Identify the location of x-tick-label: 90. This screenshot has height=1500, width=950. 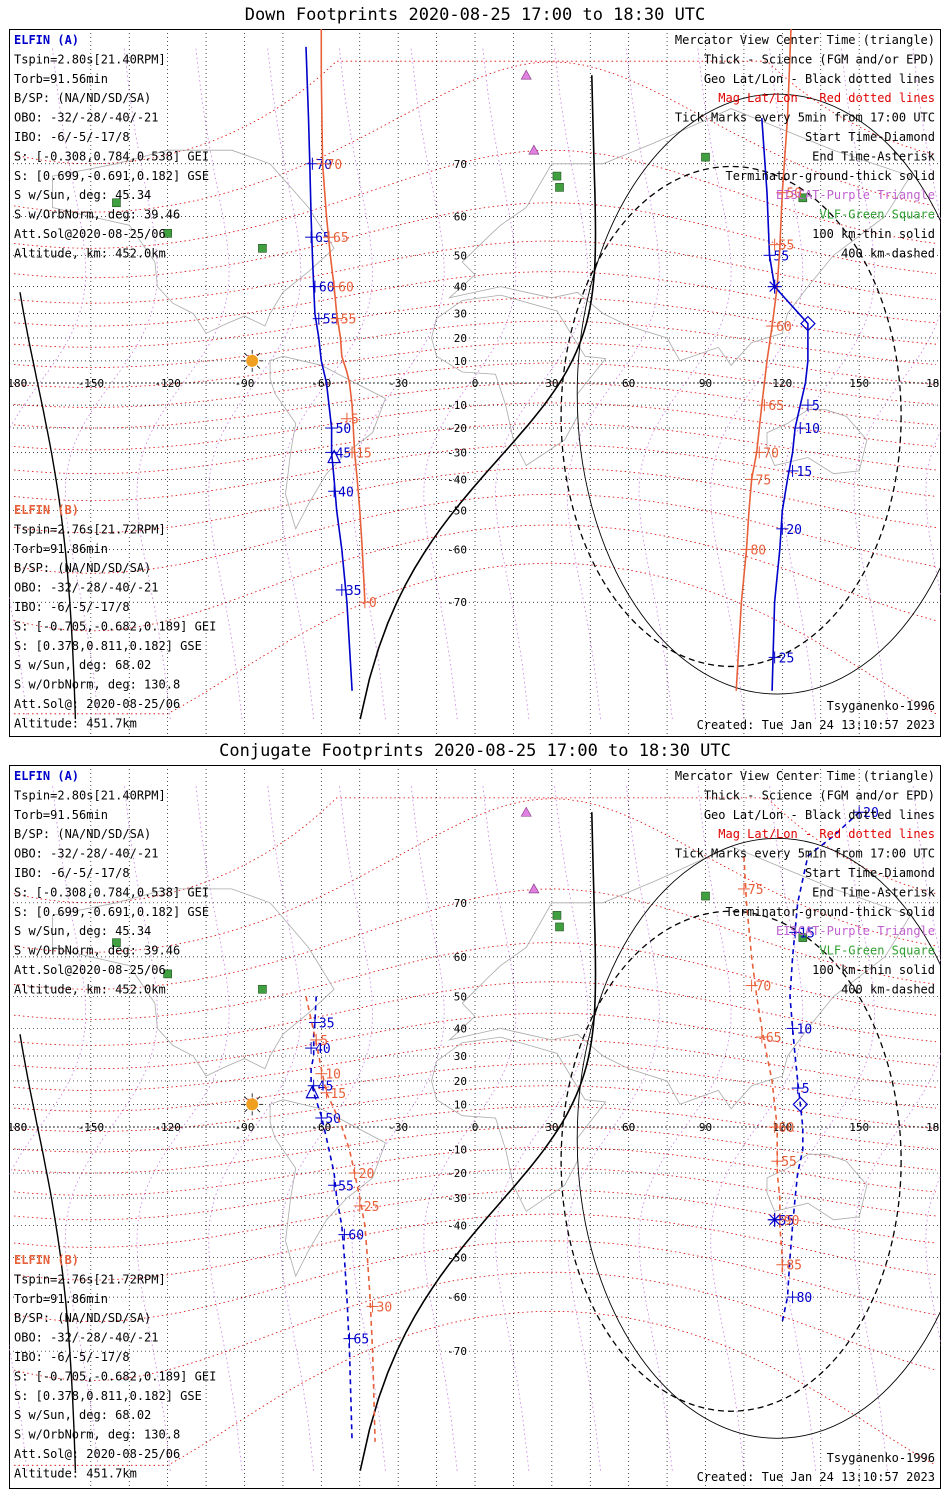
(705, 383).